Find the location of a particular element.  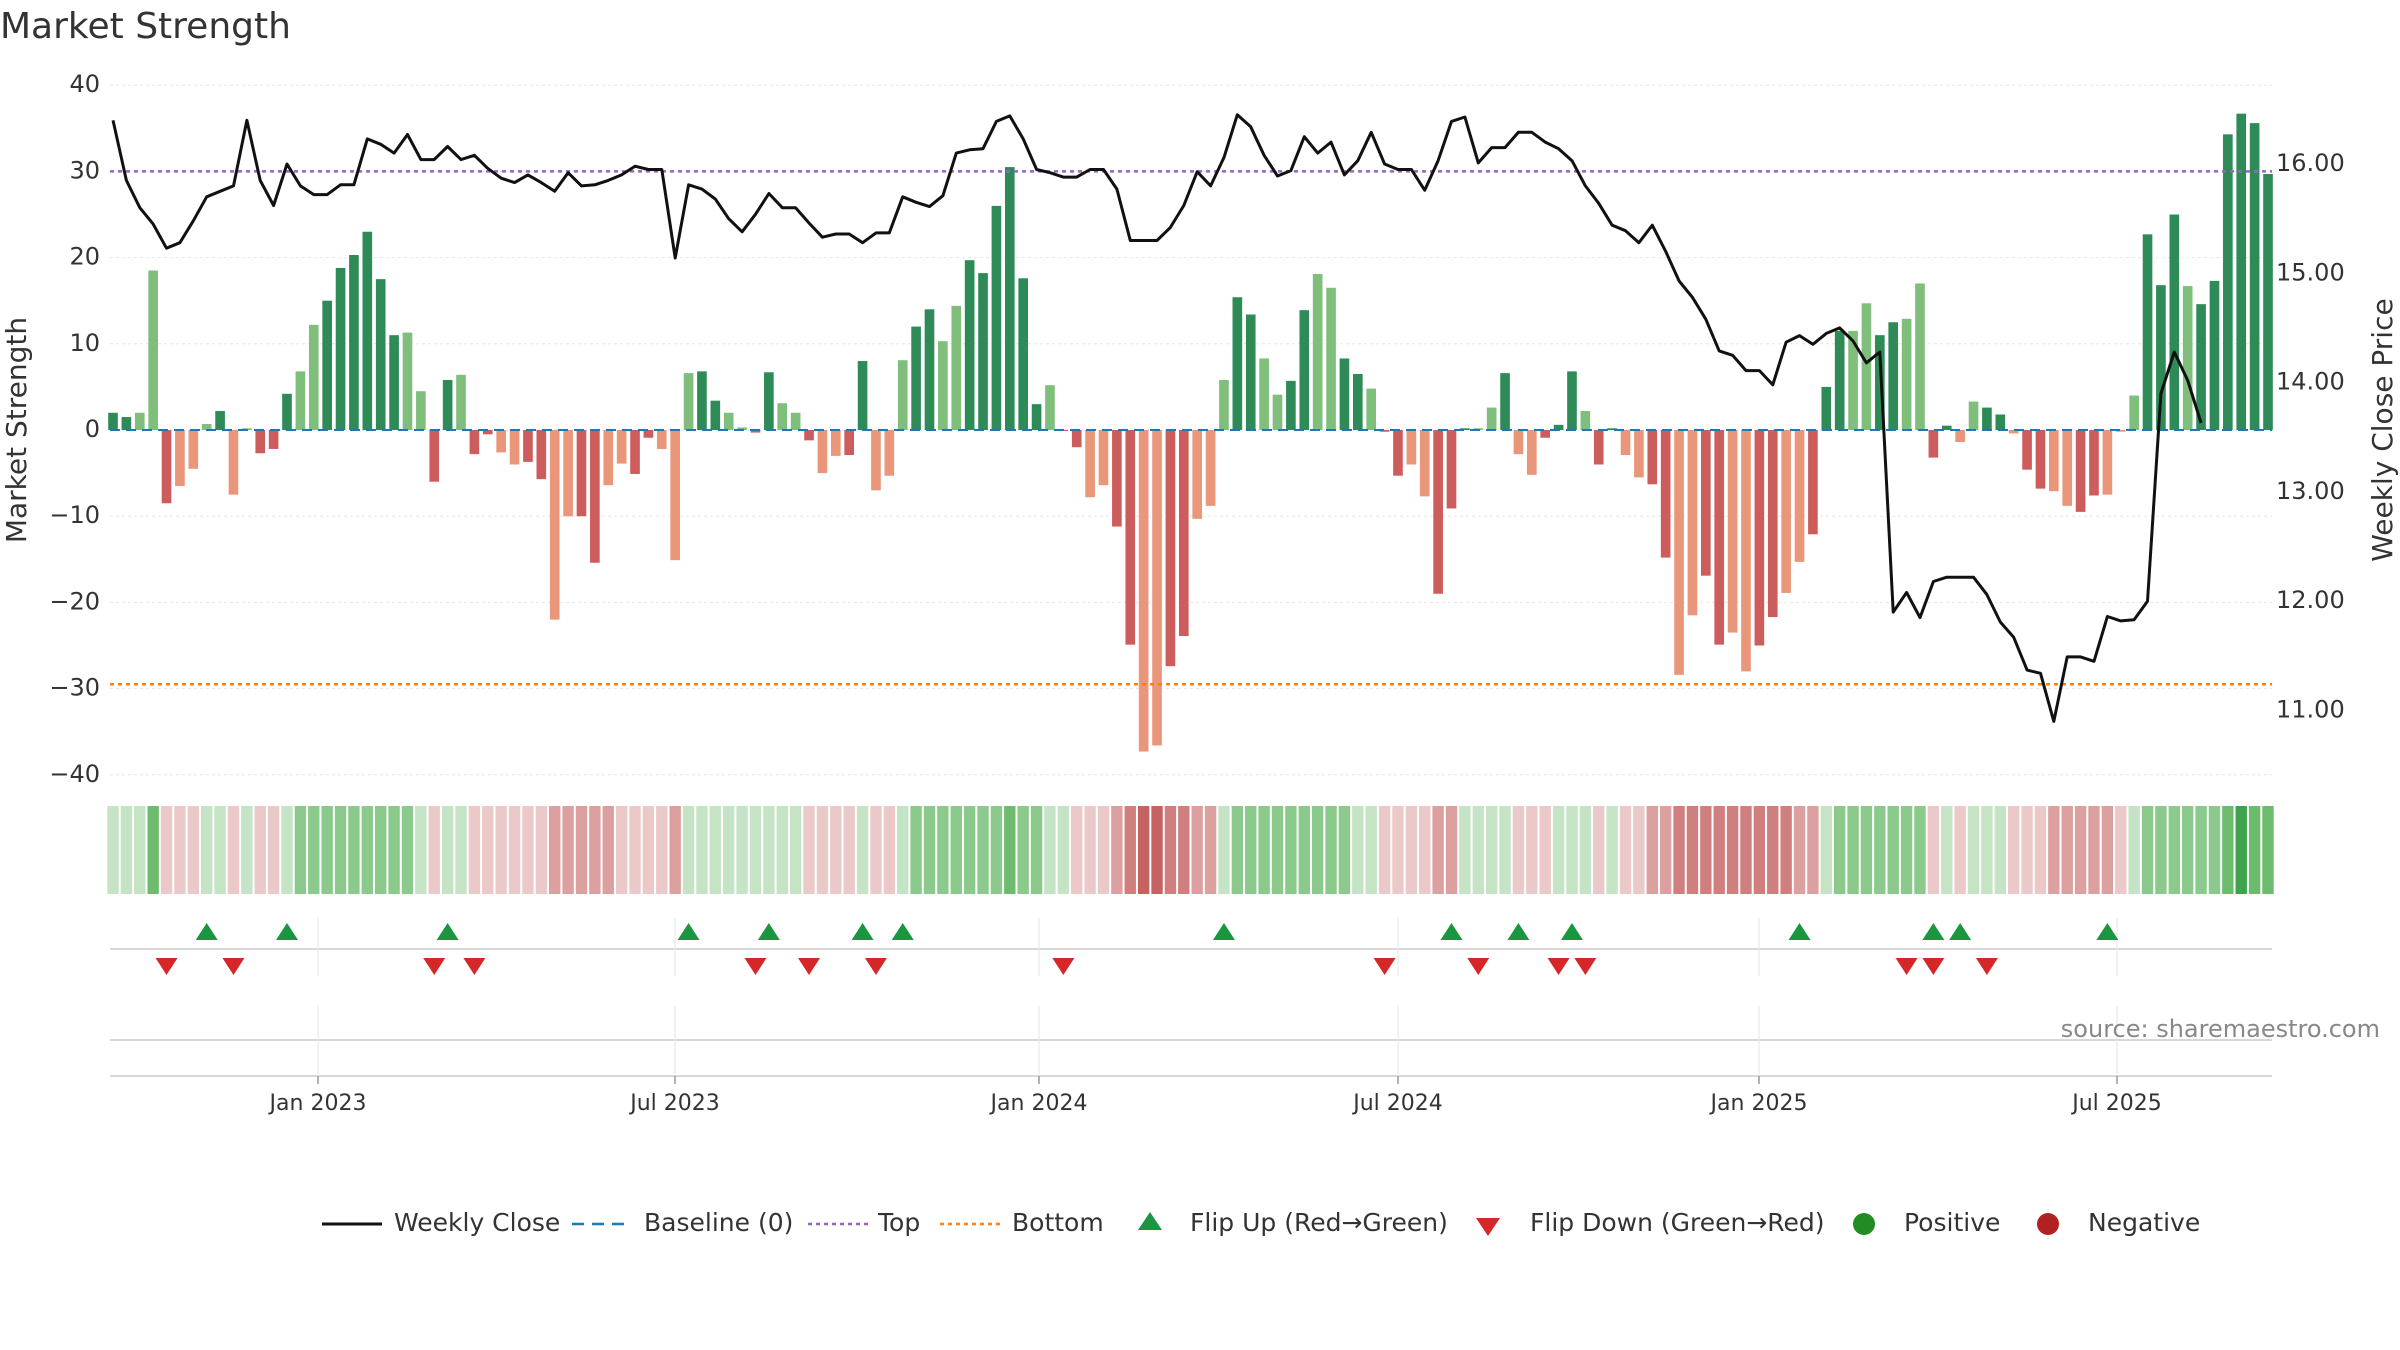

source-label: source: sharemaestro.com is located at coordinates (2220, 1029).